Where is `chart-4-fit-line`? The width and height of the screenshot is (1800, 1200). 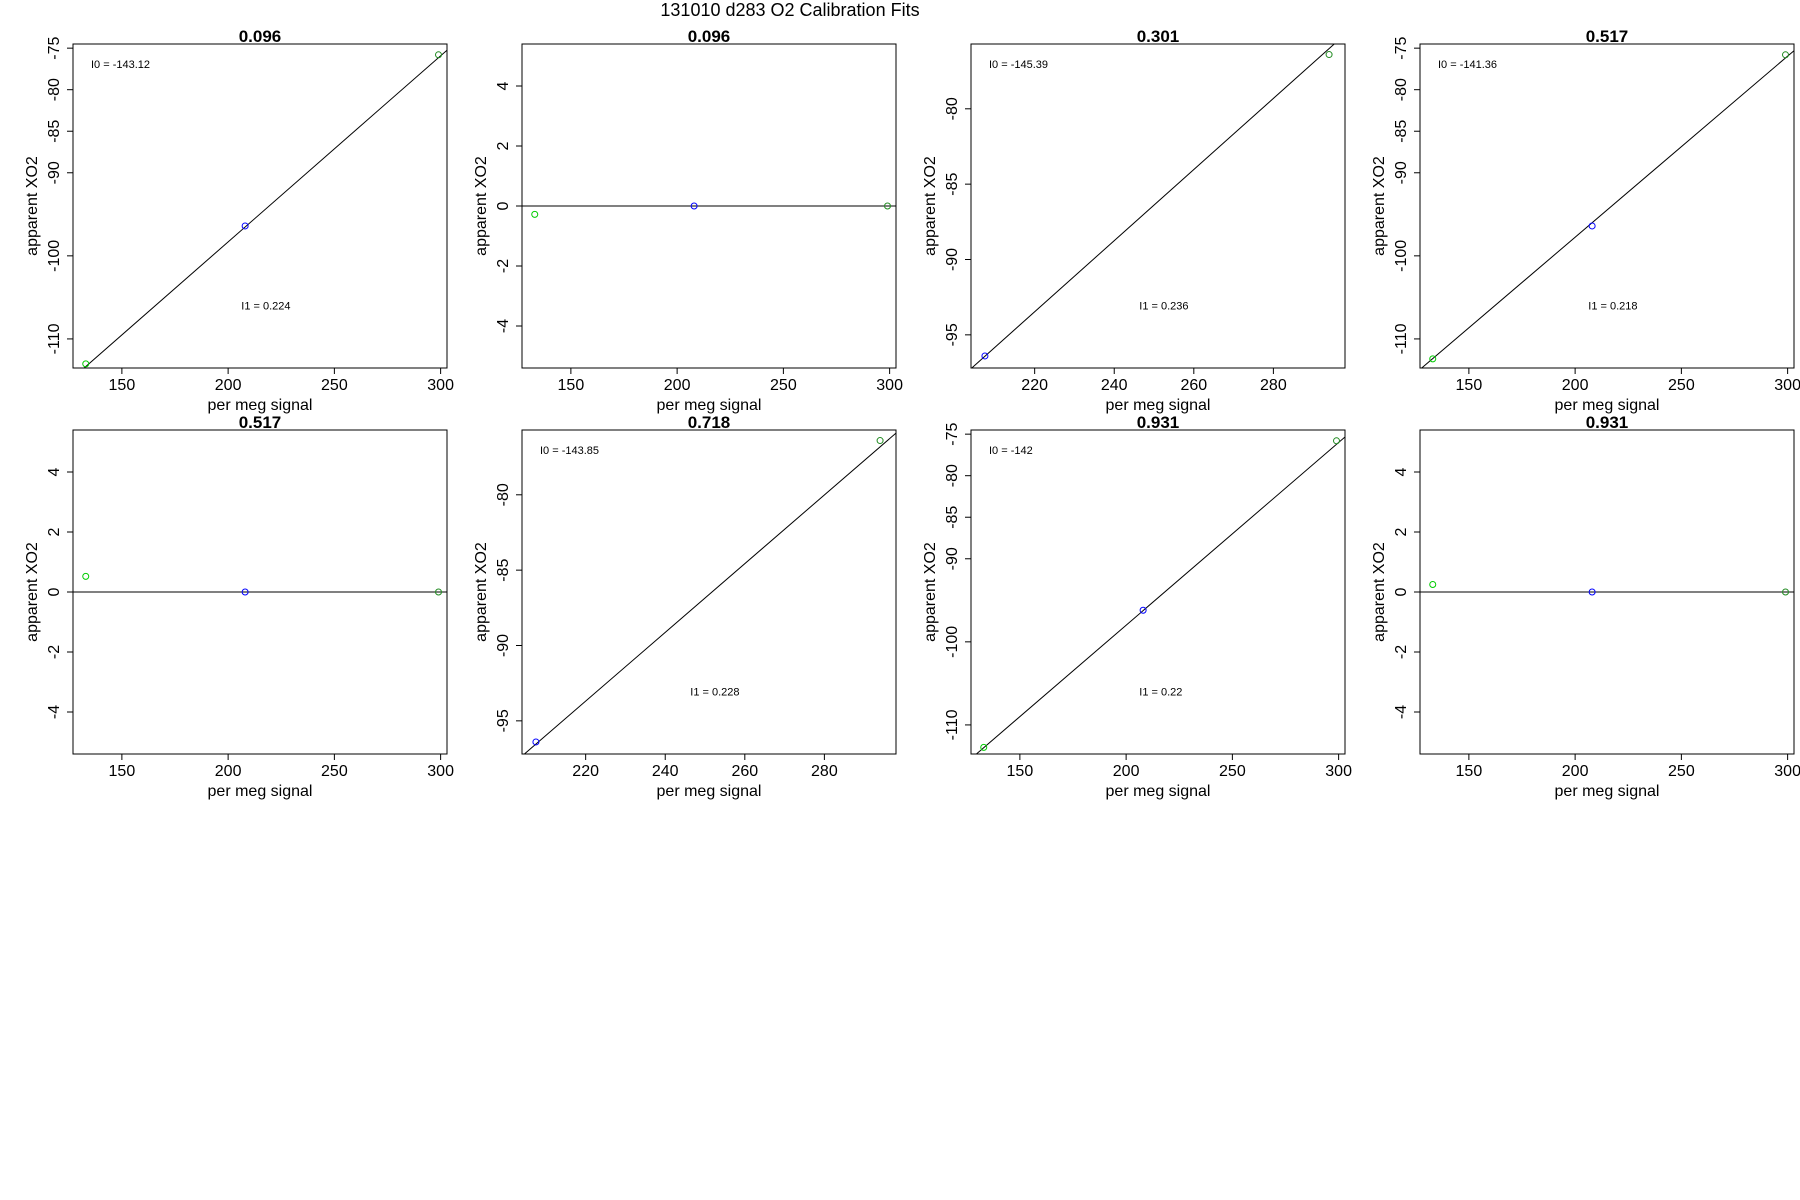 chart-4-fit-line is located at coordinates (1607, 209).